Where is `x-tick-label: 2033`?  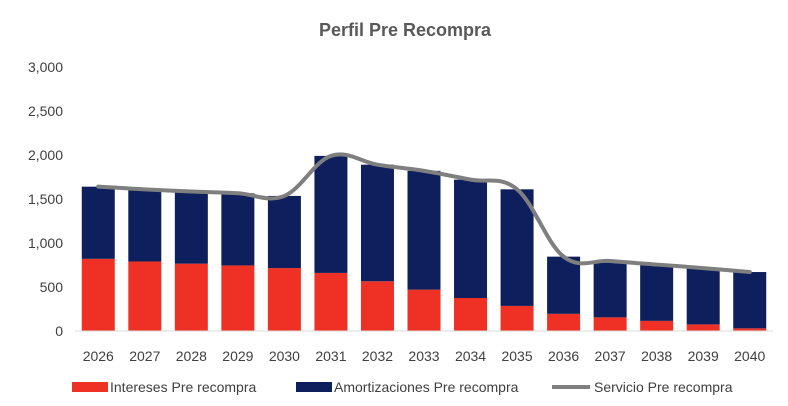 x-tick-label: 2033 is located at coordinates (423, 356).